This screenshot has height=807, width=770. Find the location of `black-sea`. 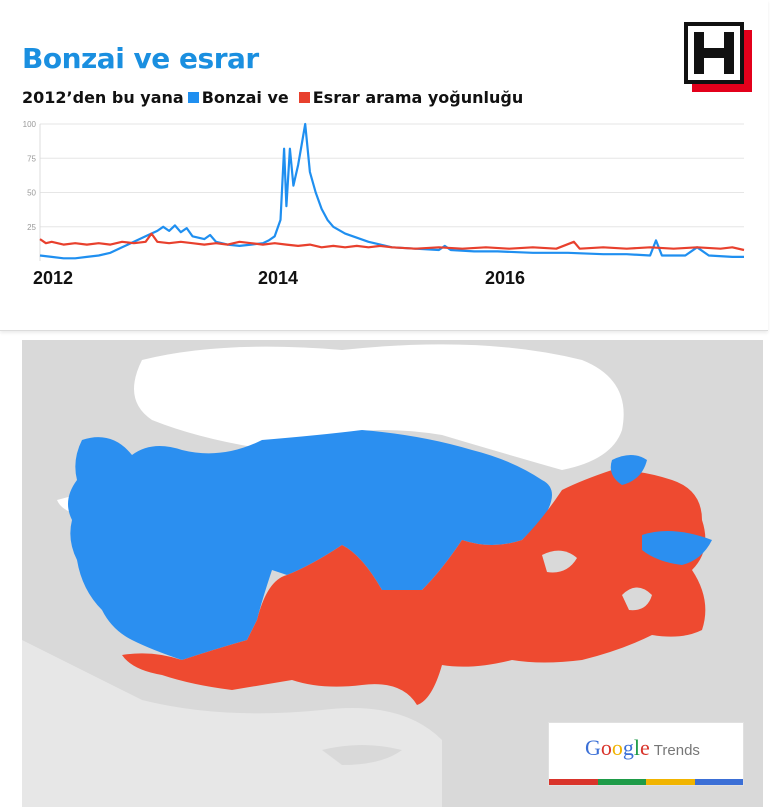

black-sea is located at coordinates (379, 407).